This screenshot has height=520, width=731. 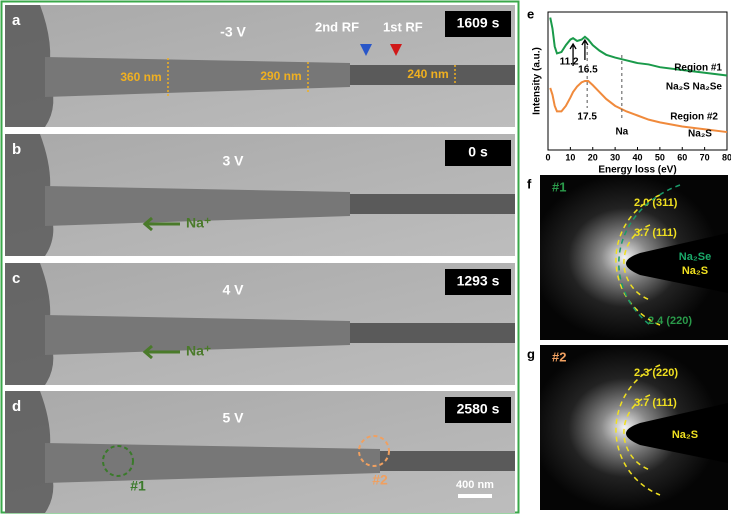 I want to click on voltage: 4 V, so click(x=233, y=290).